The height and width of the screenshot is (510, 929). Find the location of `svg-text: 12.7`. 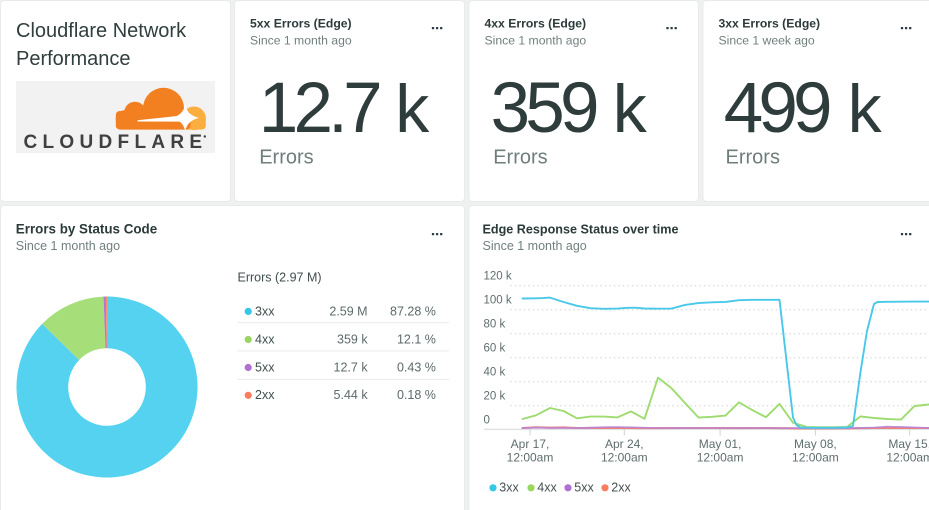

svg-text: 12.7 is located at coordinates (319, 108).